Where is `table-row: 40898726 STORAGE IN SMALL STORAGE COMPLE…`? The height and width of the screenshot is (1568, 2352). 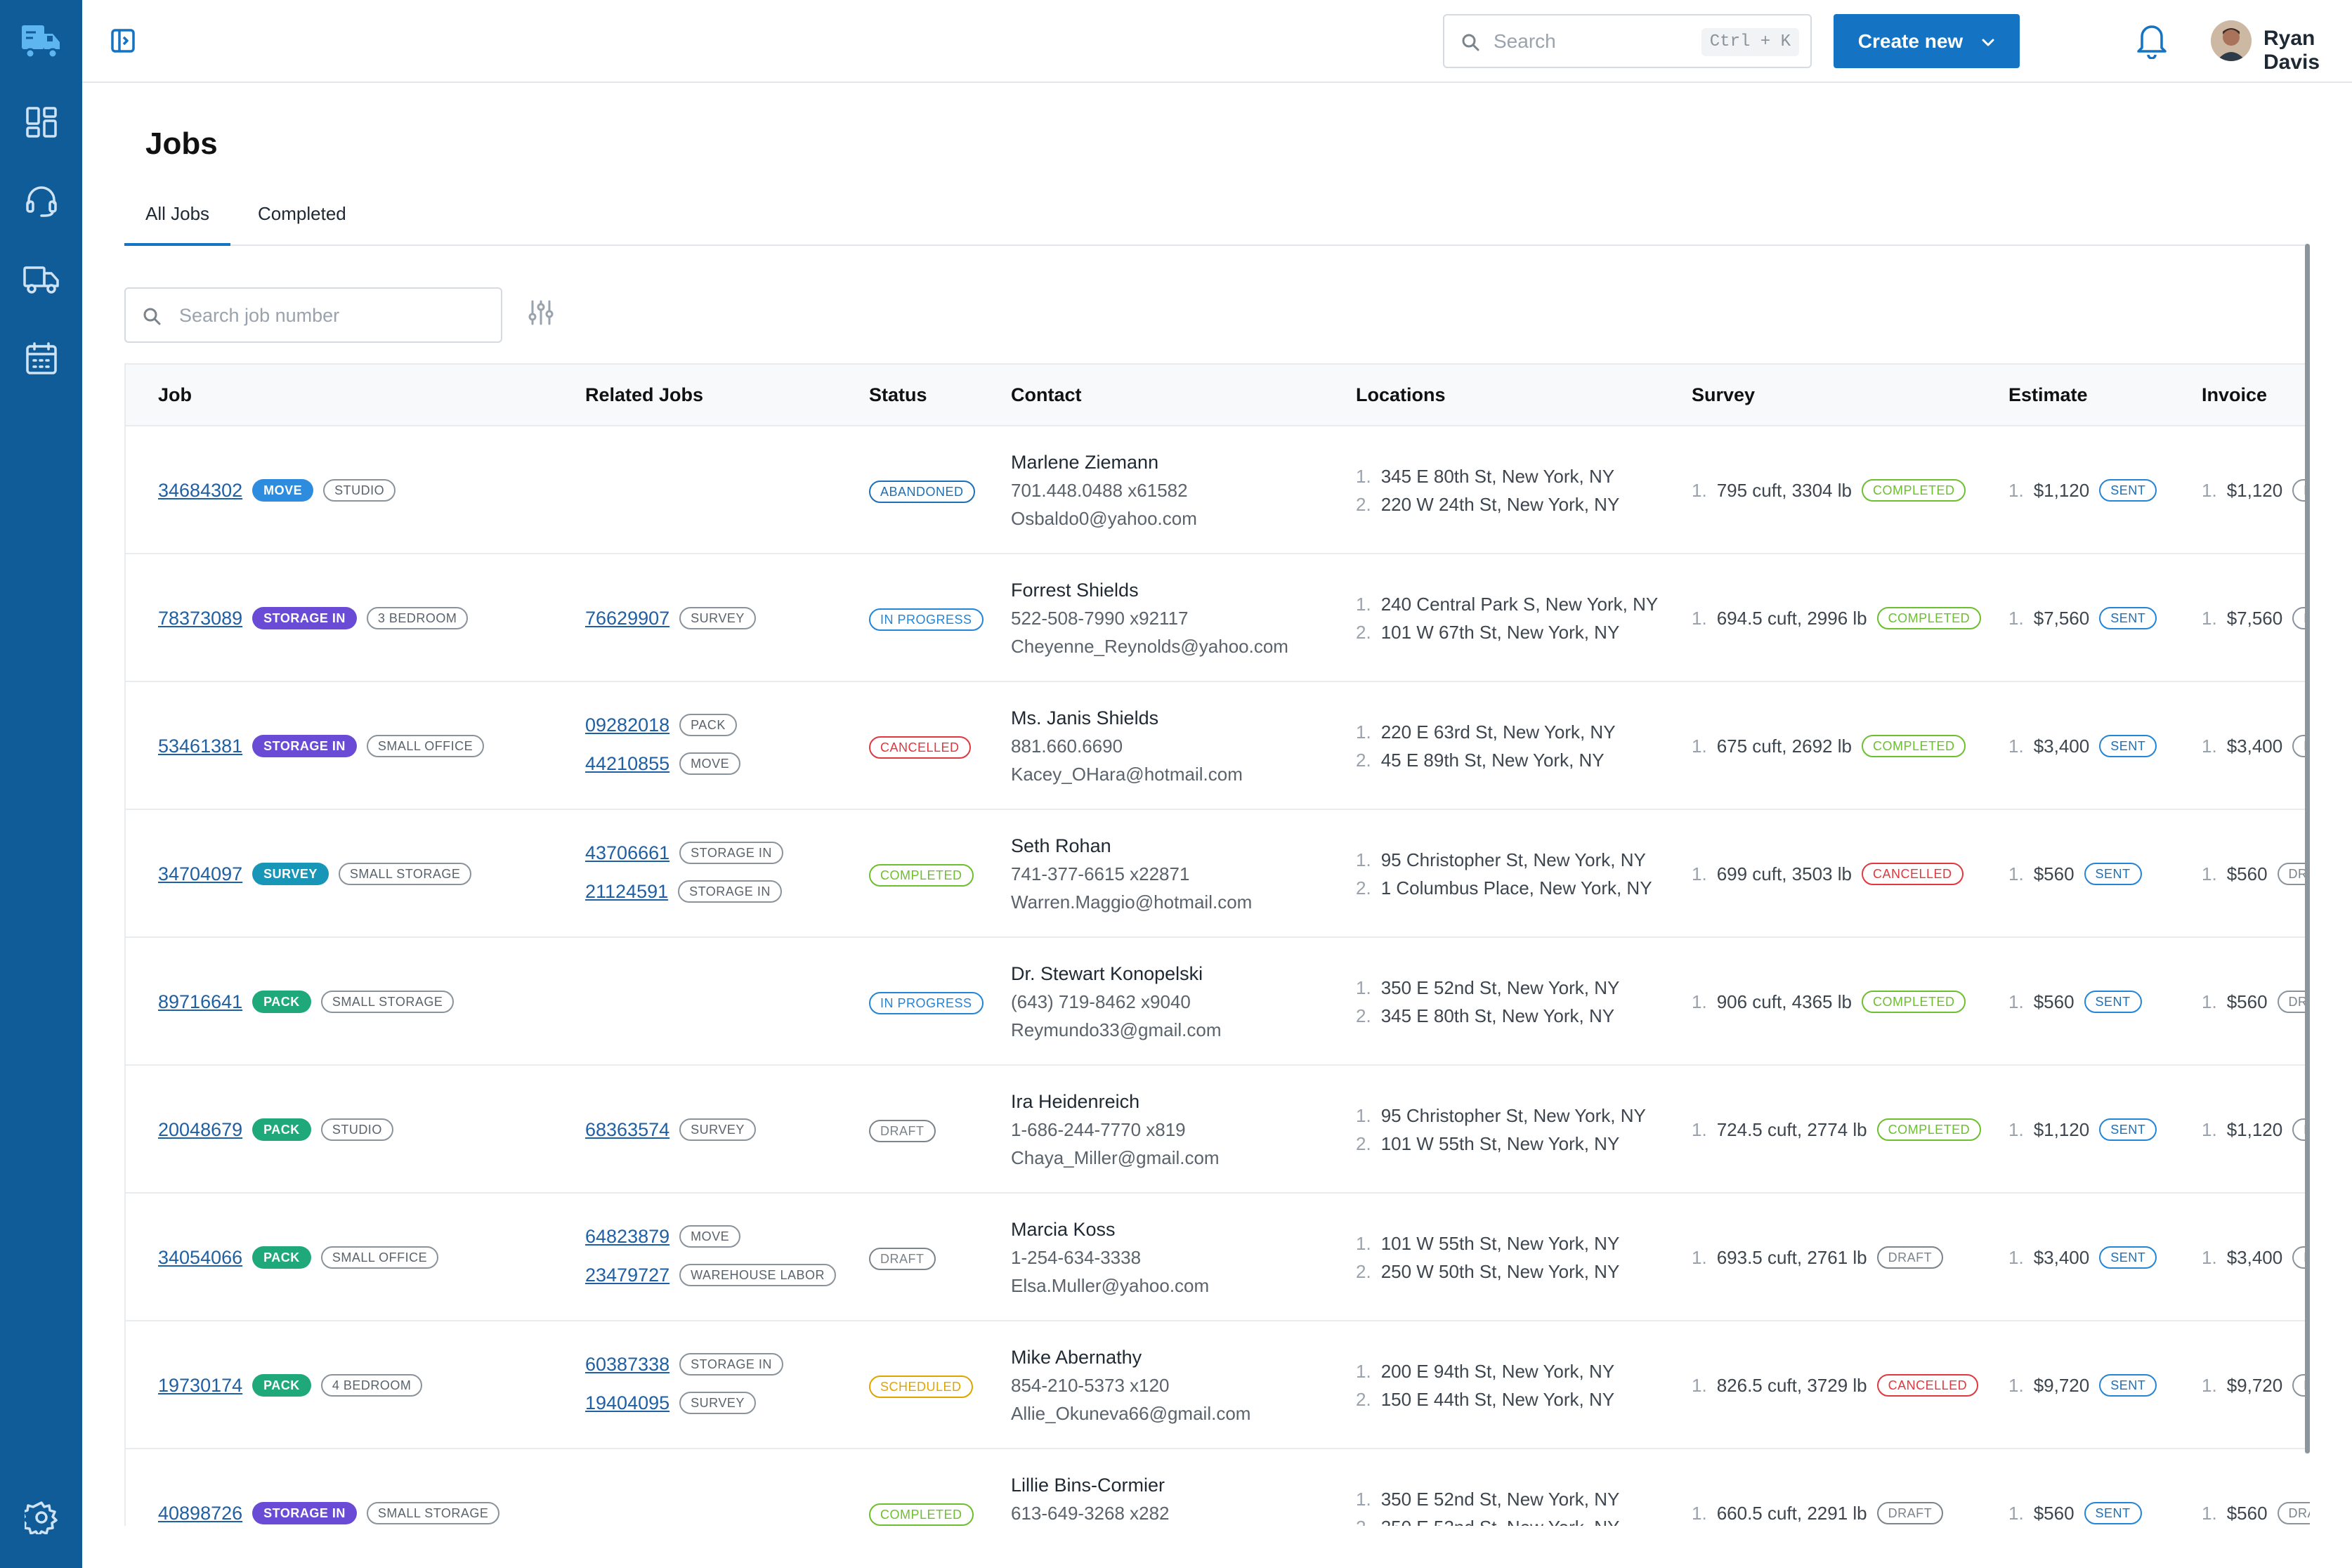 table-row: 40898726 STORAGE IN SMALL STORAGE COMPLE… is located at coordinates (1218, 1487).